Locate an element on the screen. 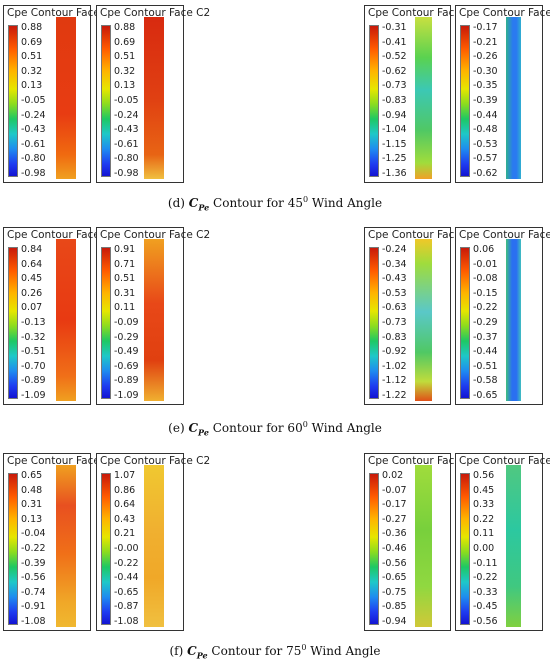  colorbar-tick-label: -0.00 is located at coordinates (126, 548).